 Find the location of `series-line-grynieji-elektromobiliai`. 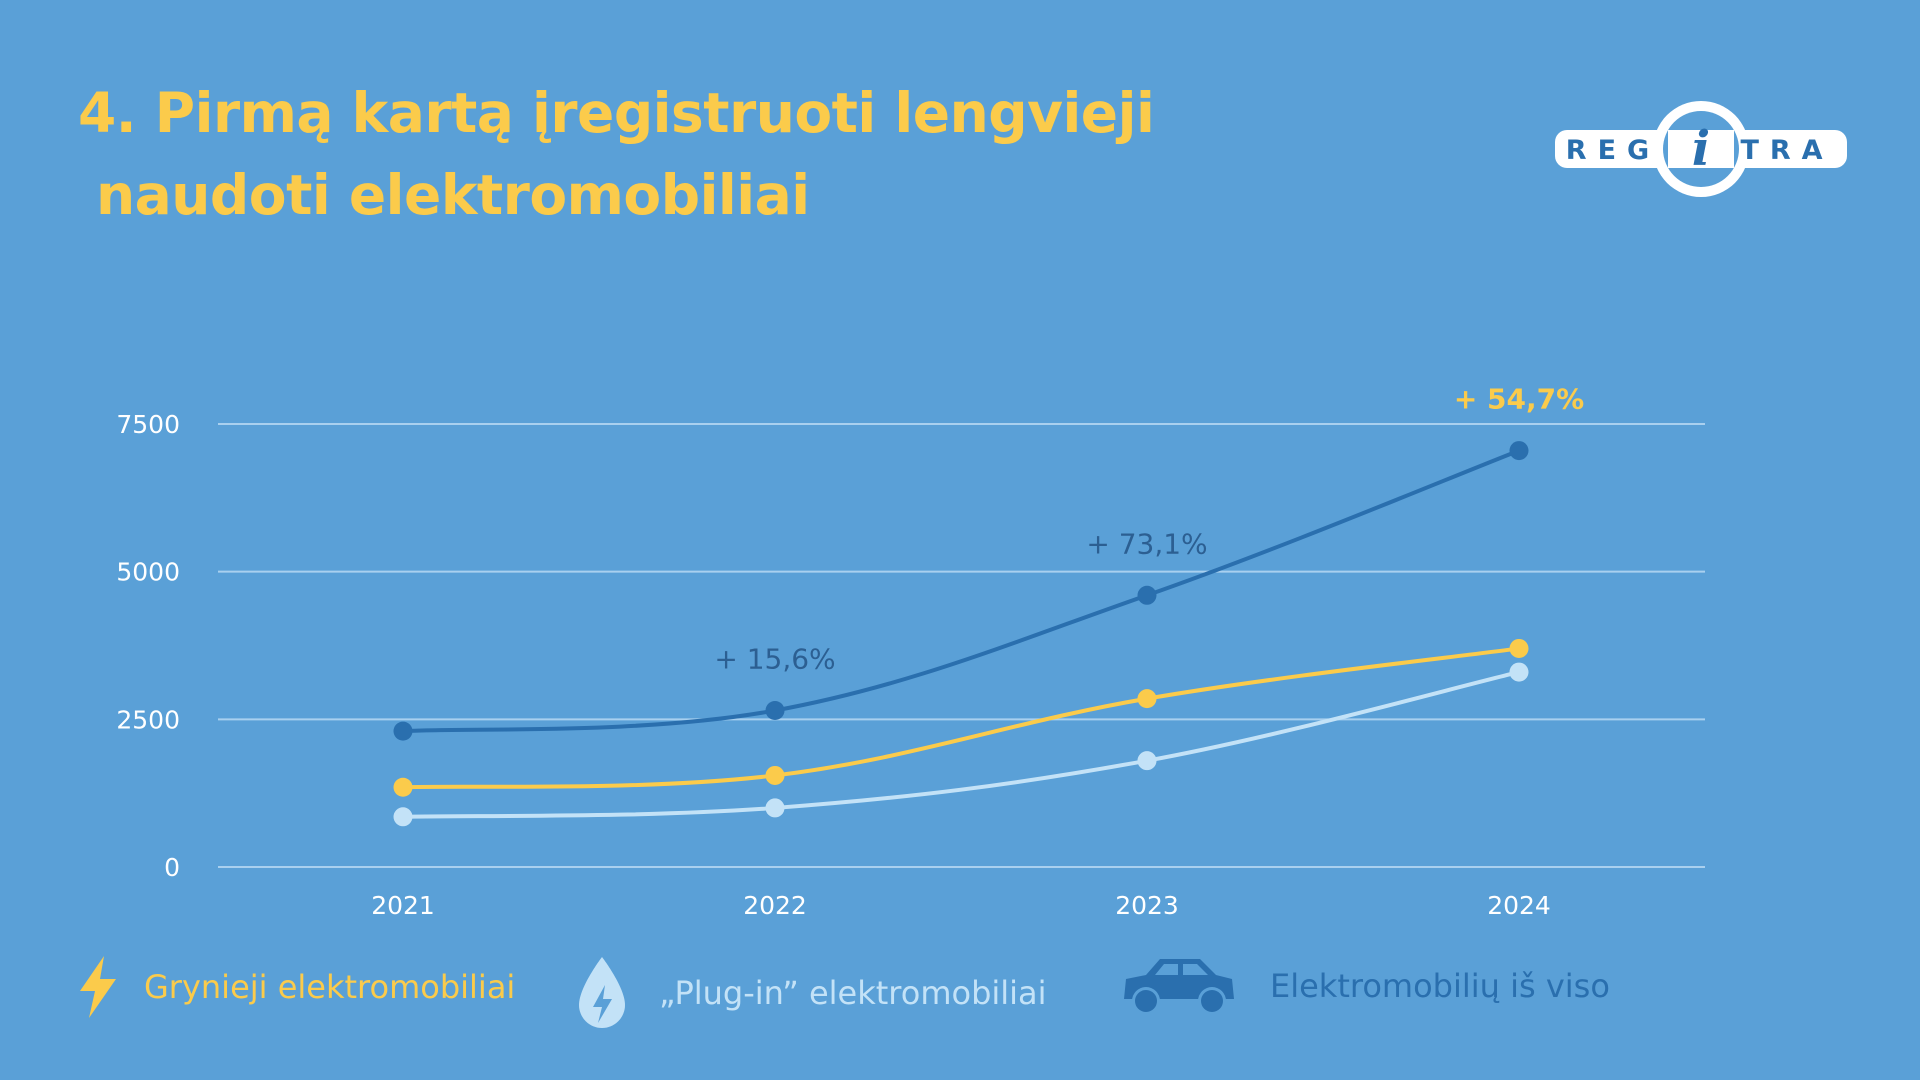

series-line-grynieji-elektromobiliai is located at coordinates (961, 718).